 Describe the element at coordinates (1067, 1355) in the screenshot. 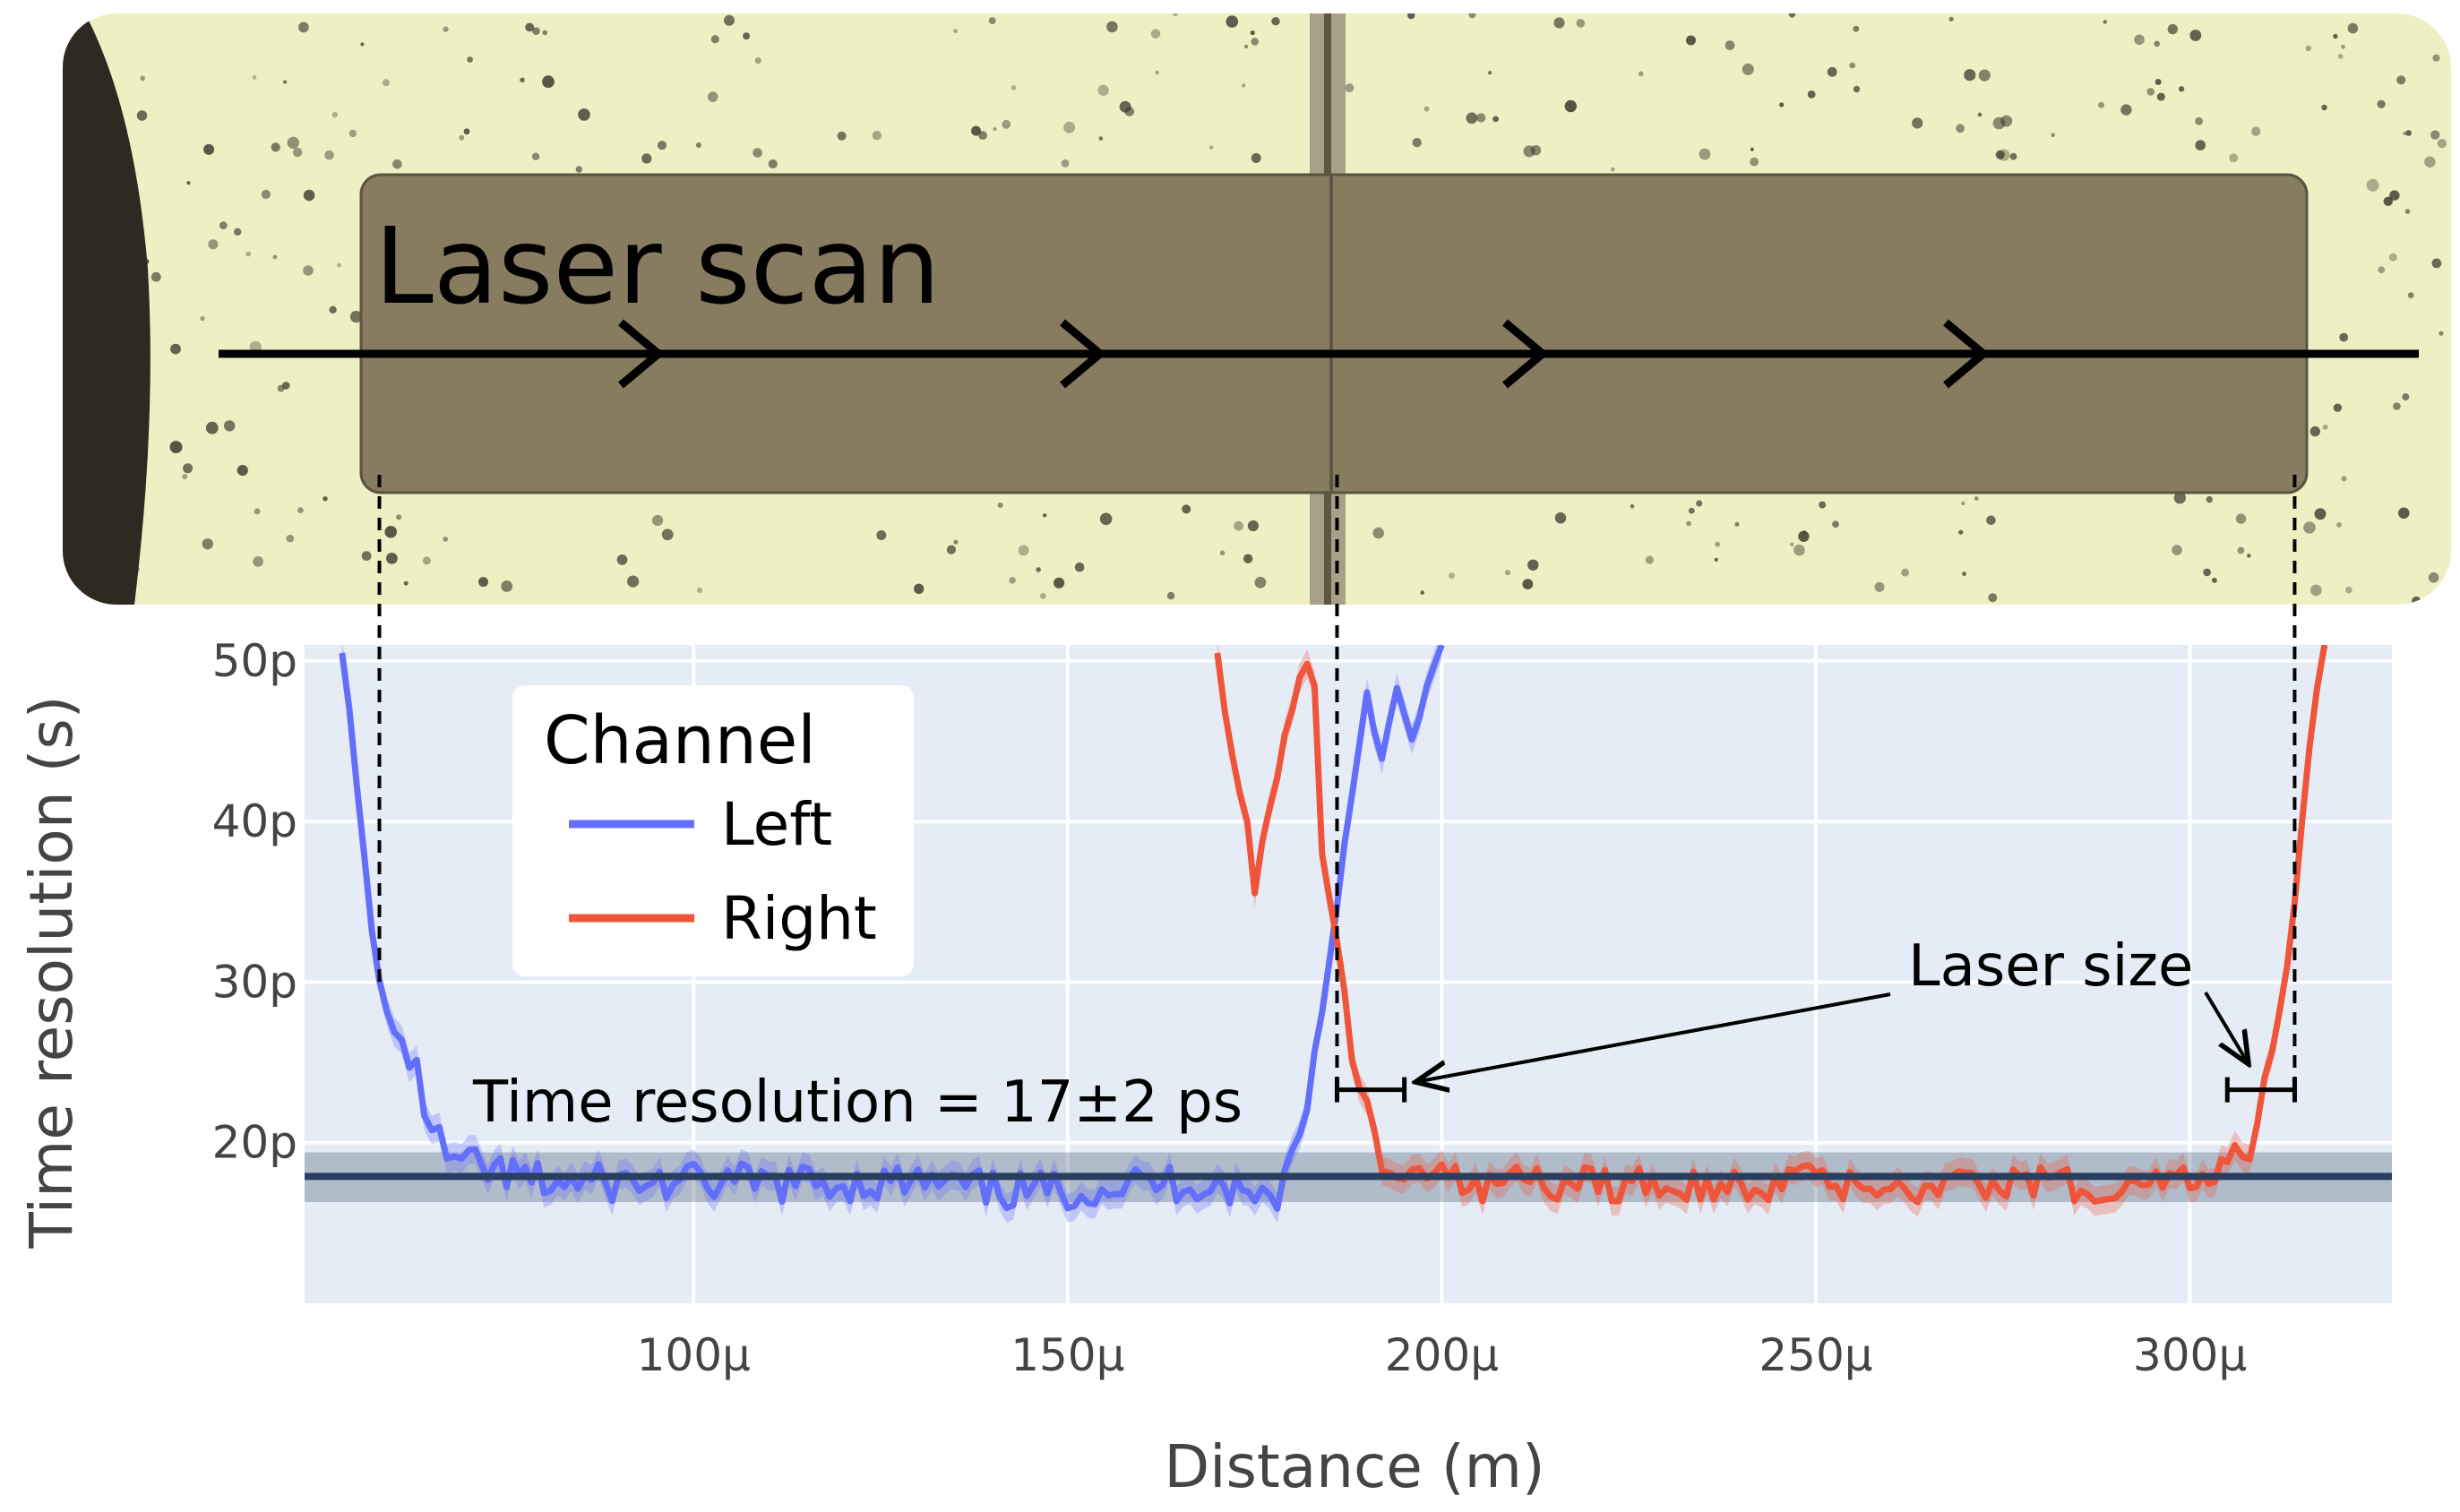

I see `x-tick-label: 150μ` at that location.